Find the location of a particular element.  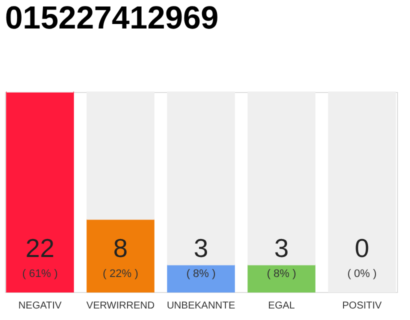

x-tick-label: POSITIV is located at coordinates (362, 306).